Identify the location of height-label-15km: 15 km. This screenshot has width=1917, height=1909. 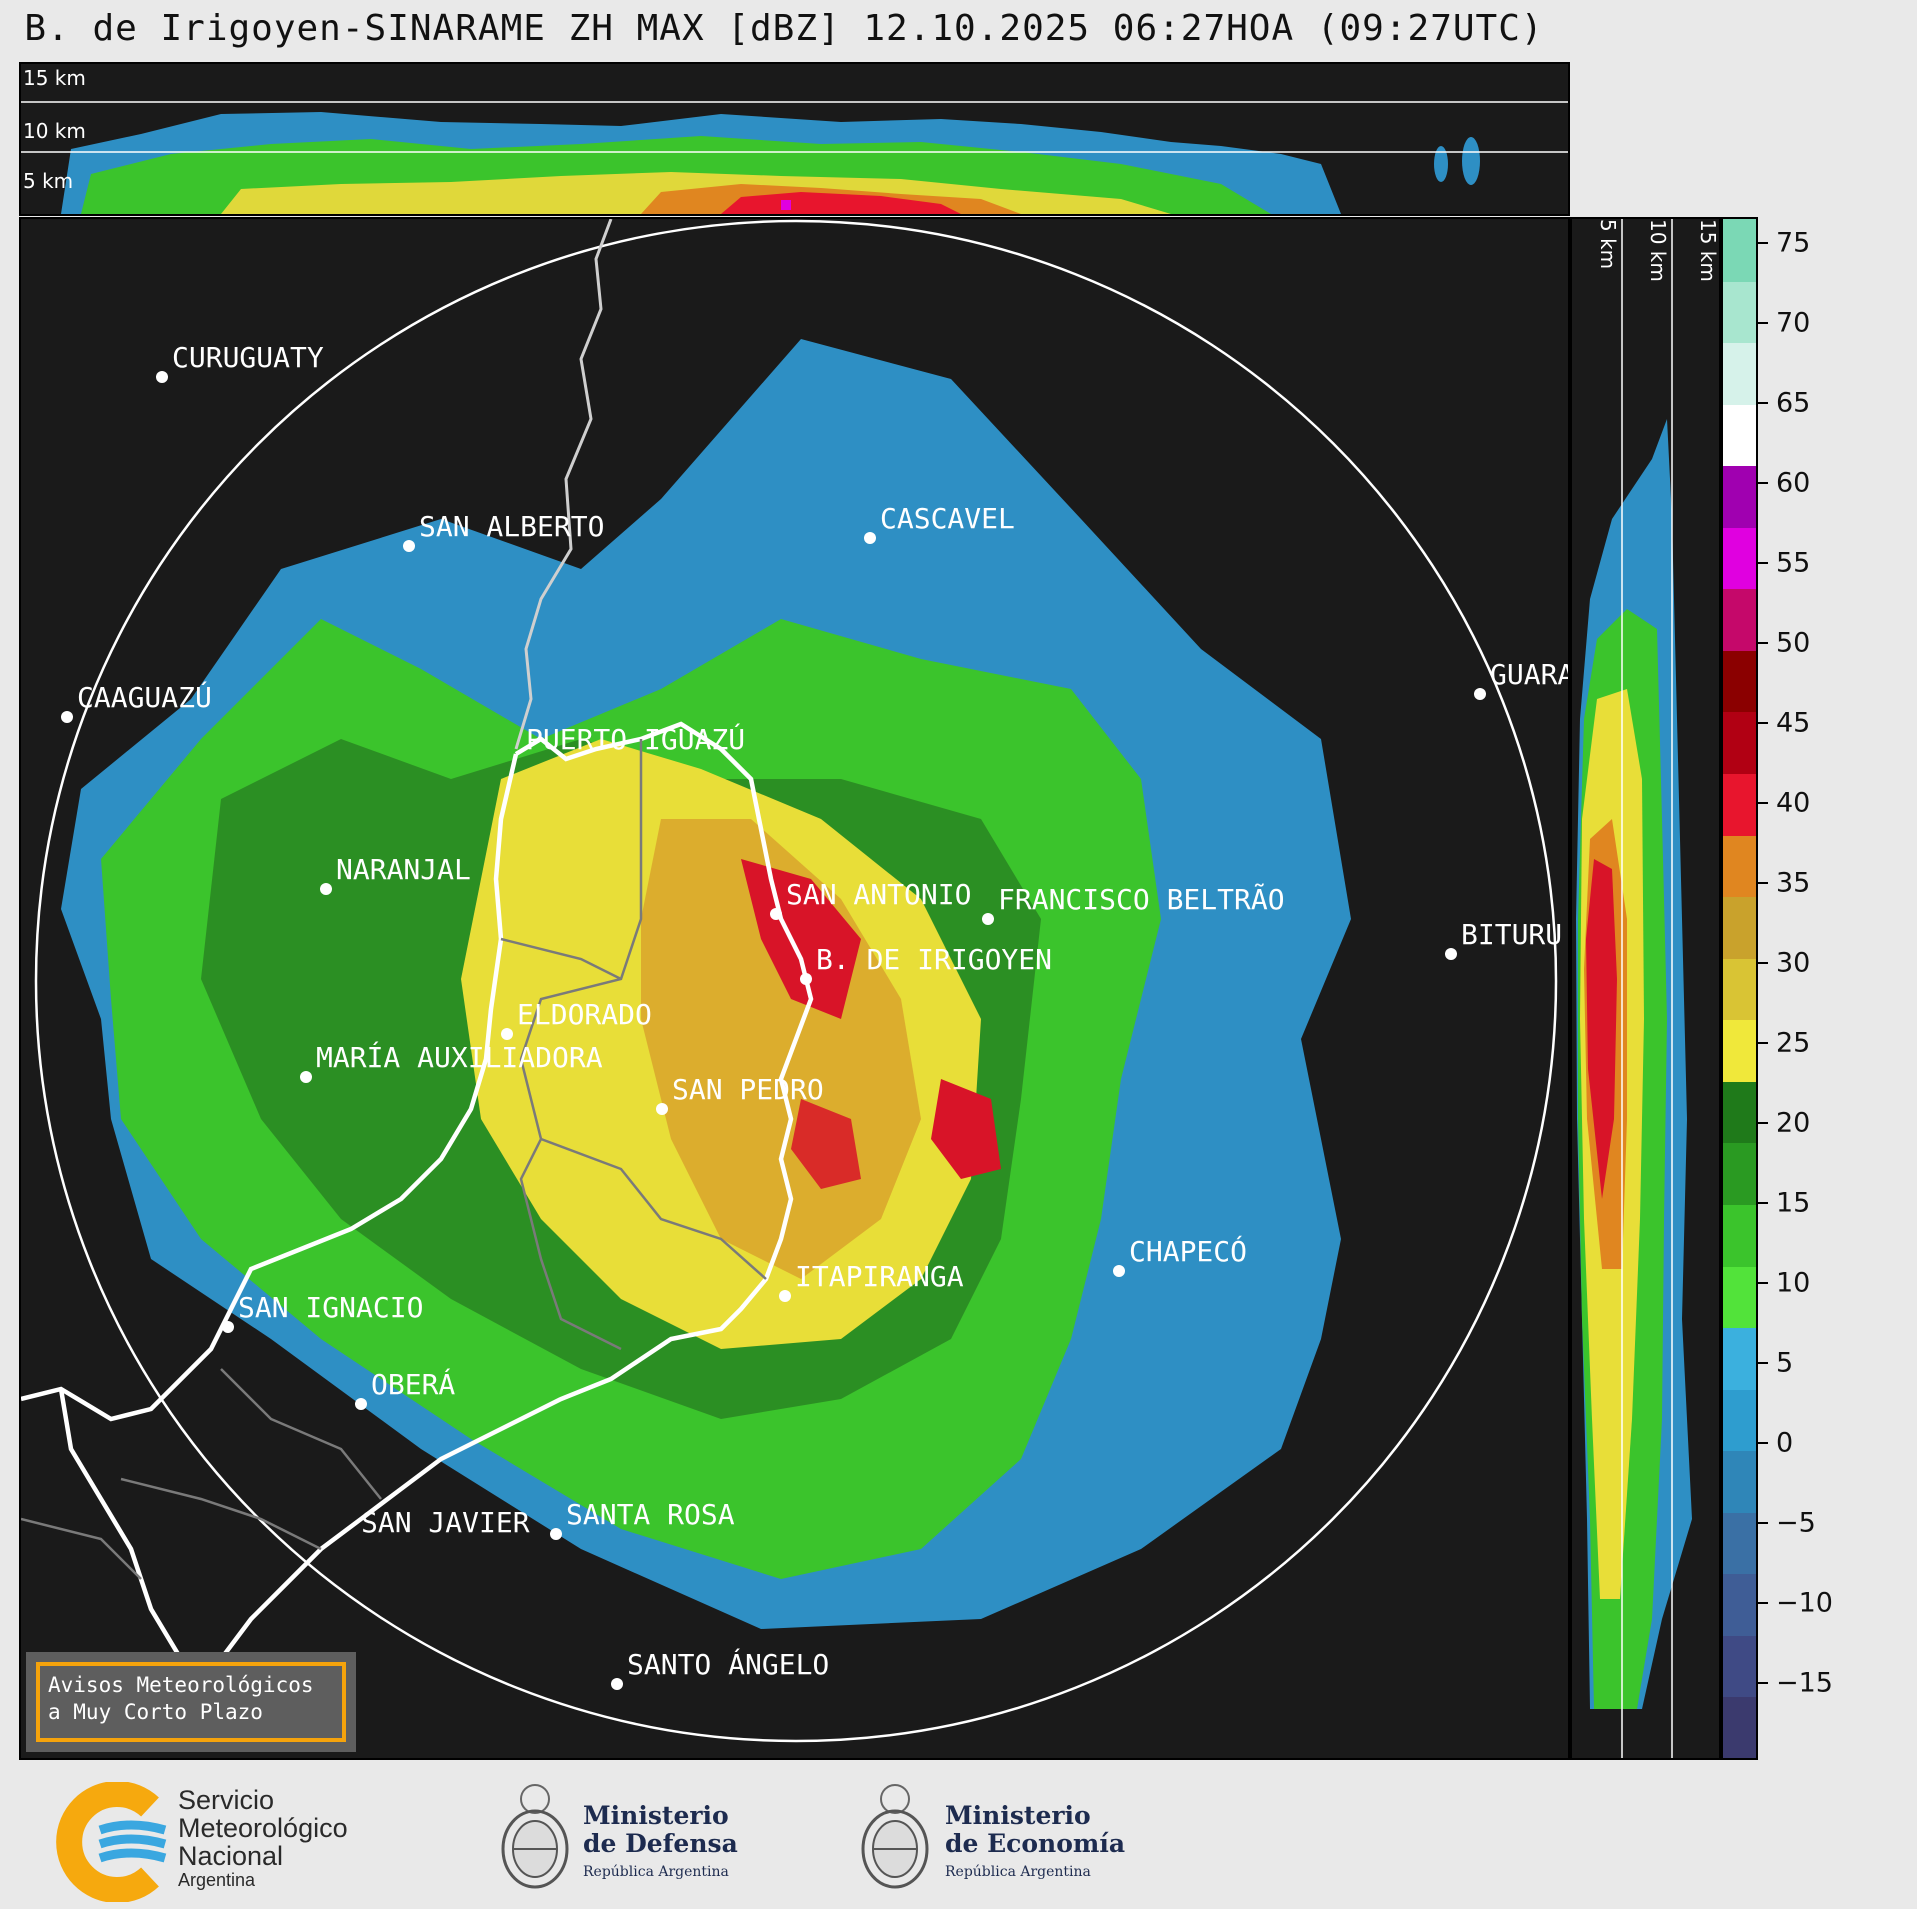
(54, 78).